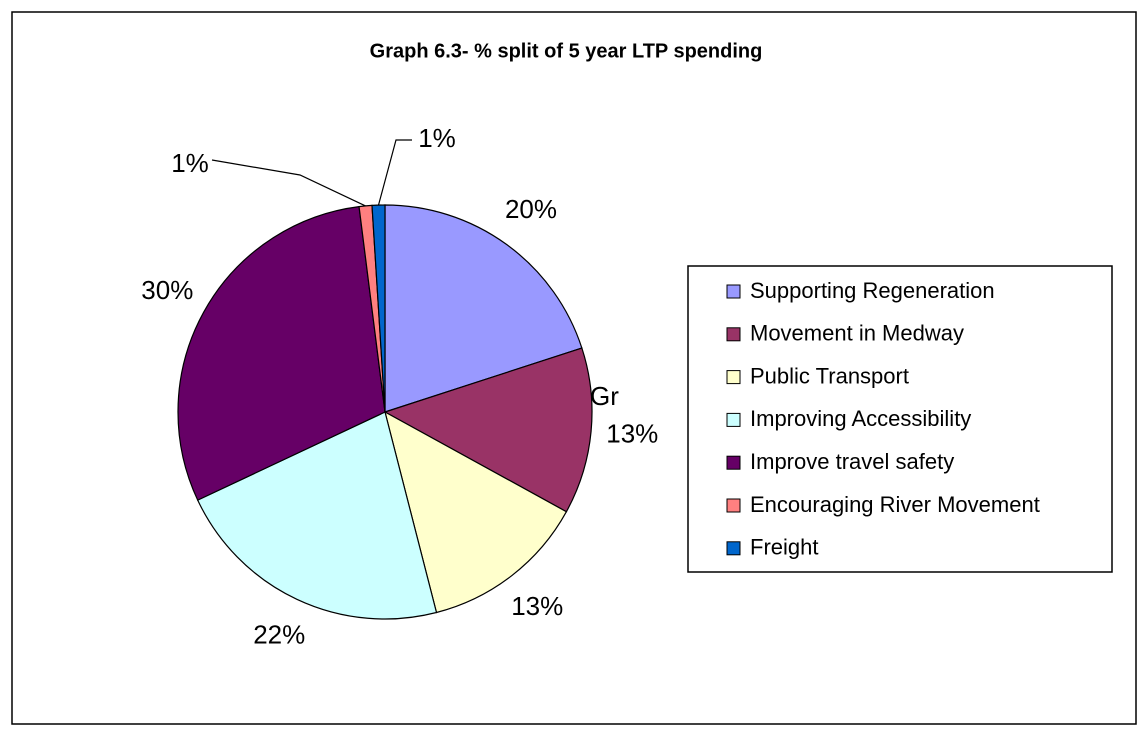  What do you see at coordinates (167, 290) in the screenshot?
I see `data-label: 30%` at bounding box center [167, 290].